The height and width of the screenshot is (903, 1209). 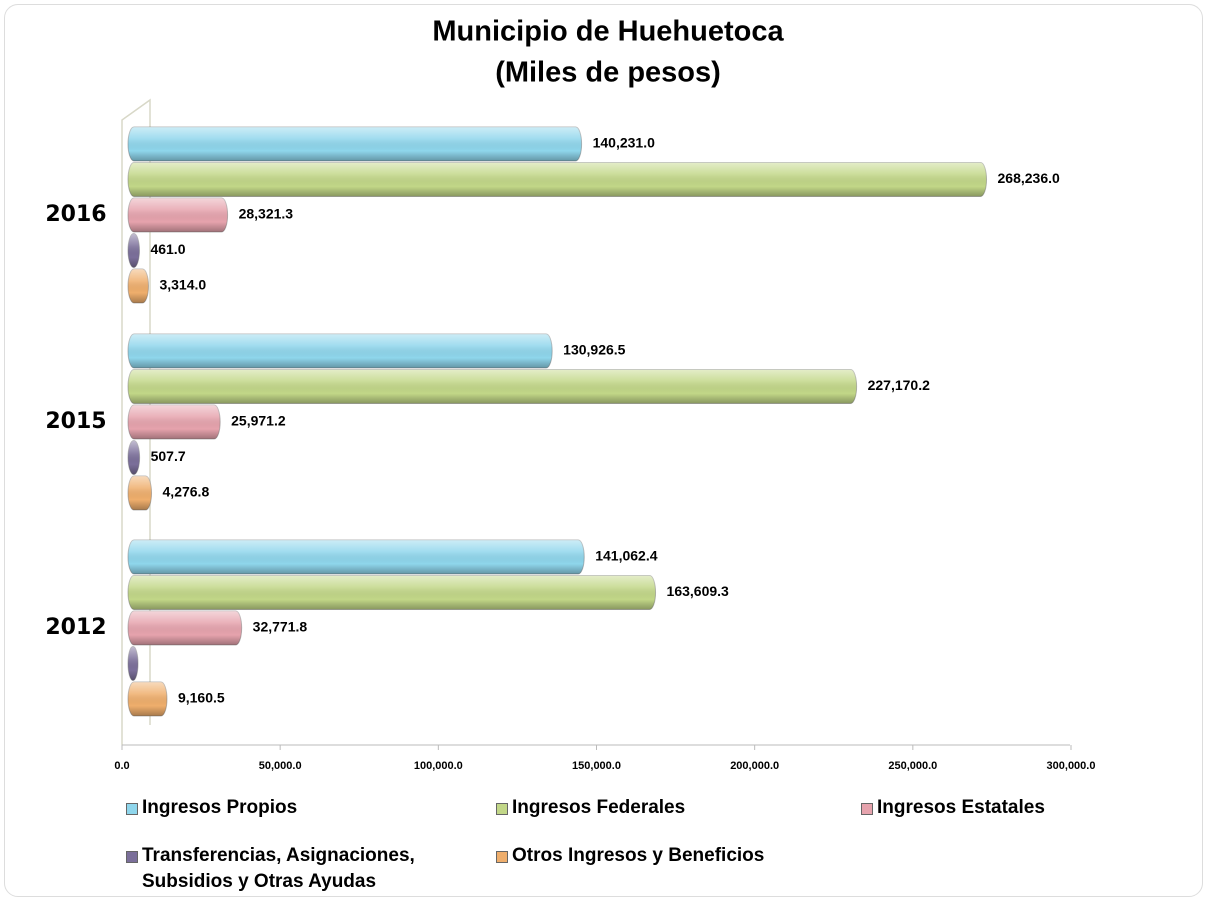 I want to click on data-label: 25,971.2, so click(x=258, y=421).